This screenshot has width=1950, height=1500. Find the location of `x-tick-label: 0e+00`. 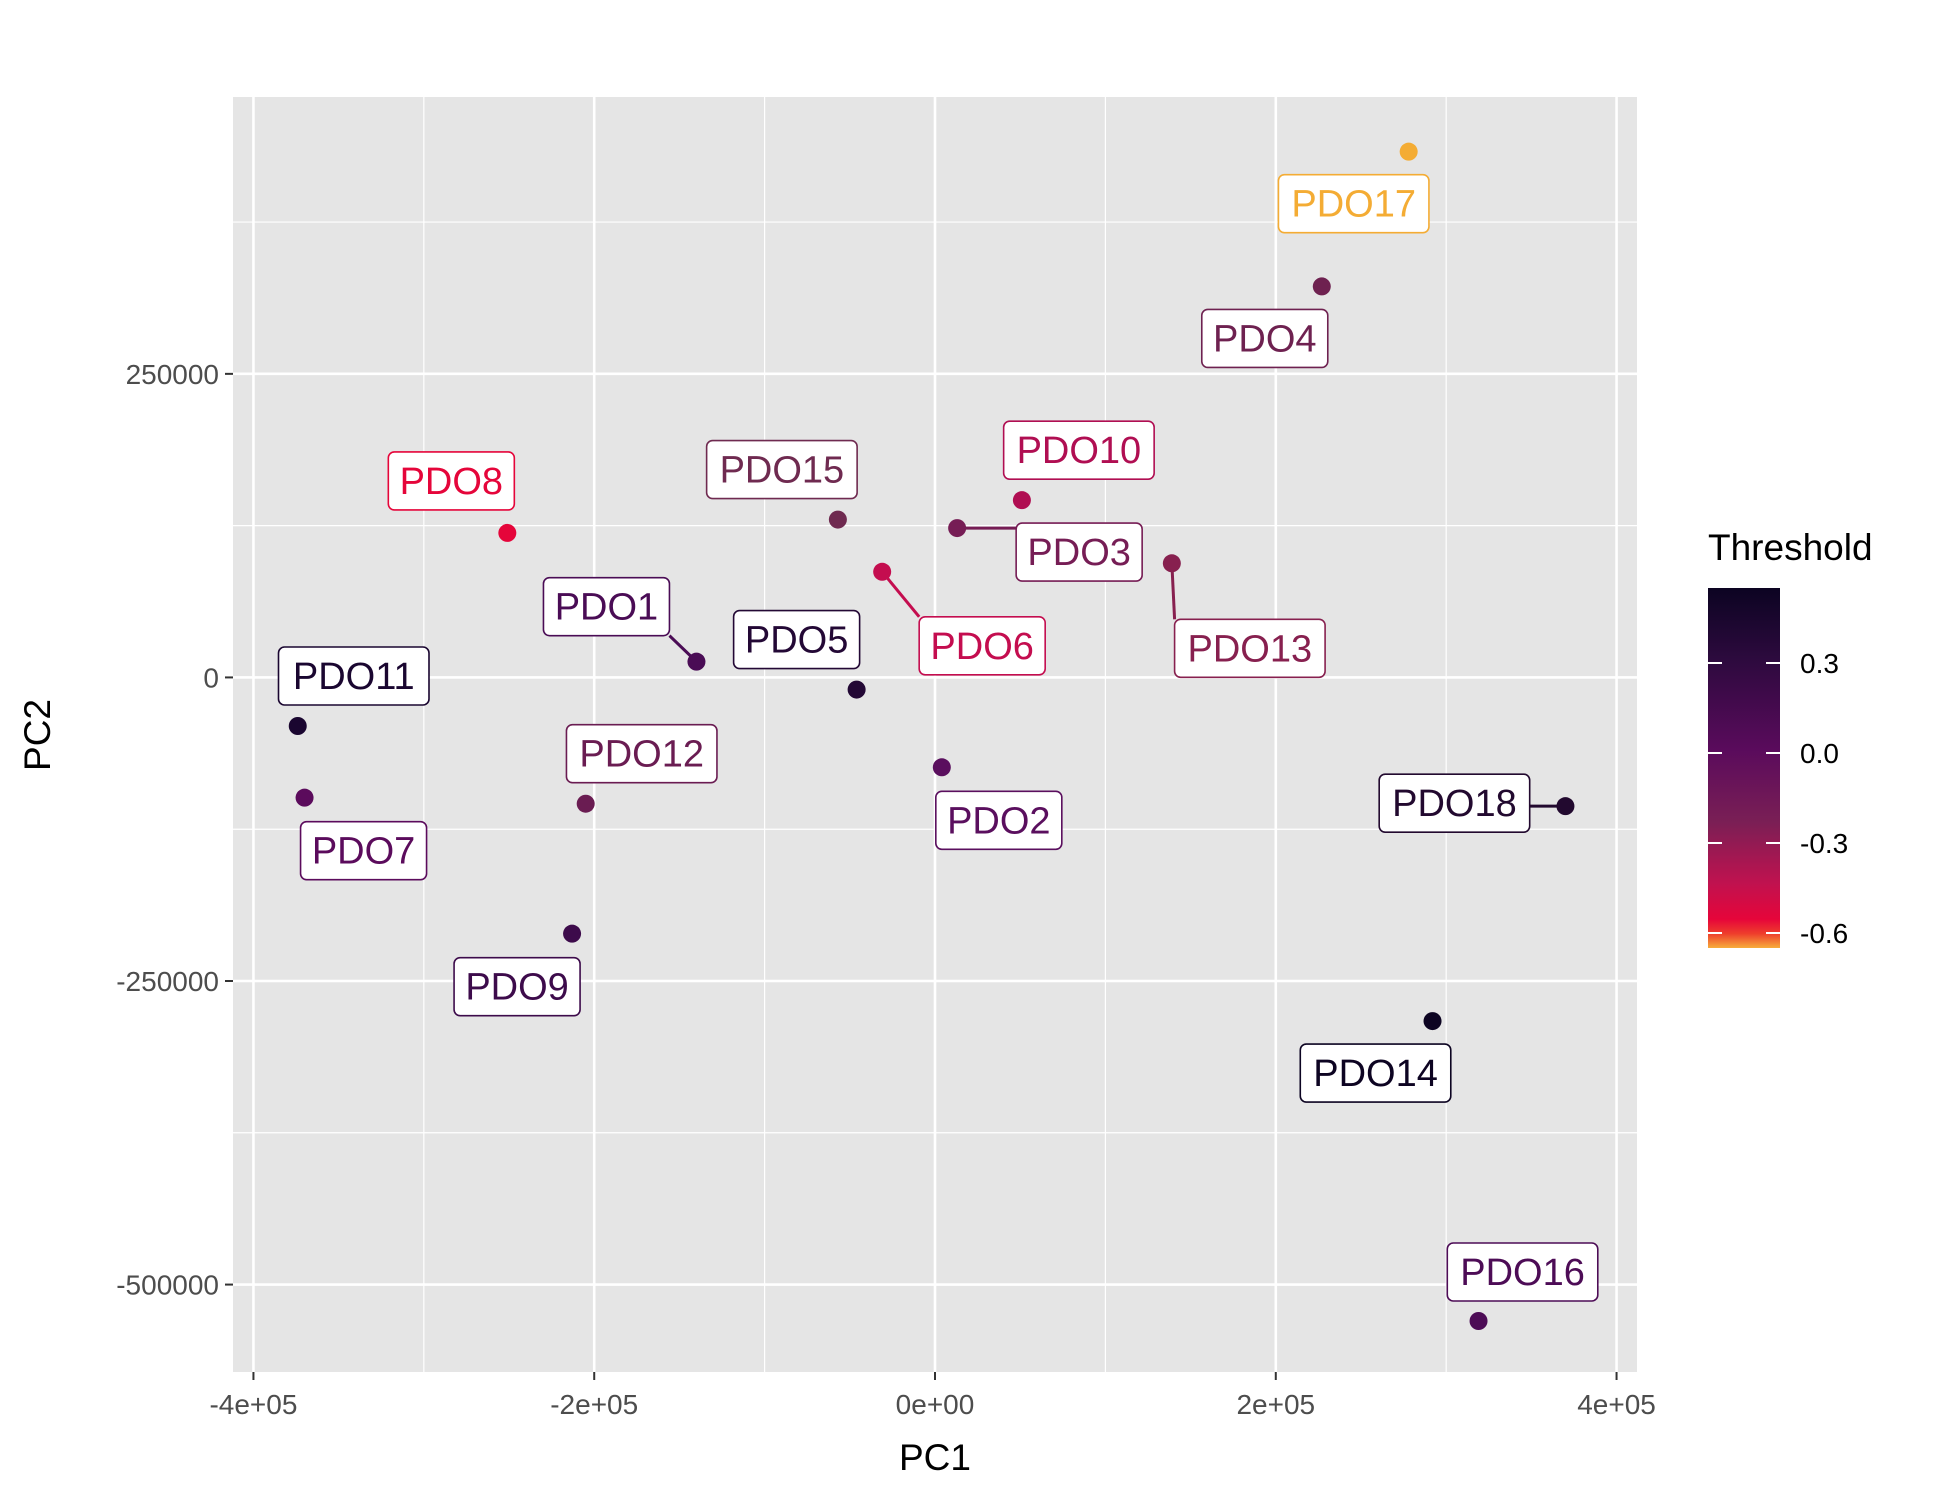

x-tick-label: 0e+00 is located at coordinates (935, 1404).